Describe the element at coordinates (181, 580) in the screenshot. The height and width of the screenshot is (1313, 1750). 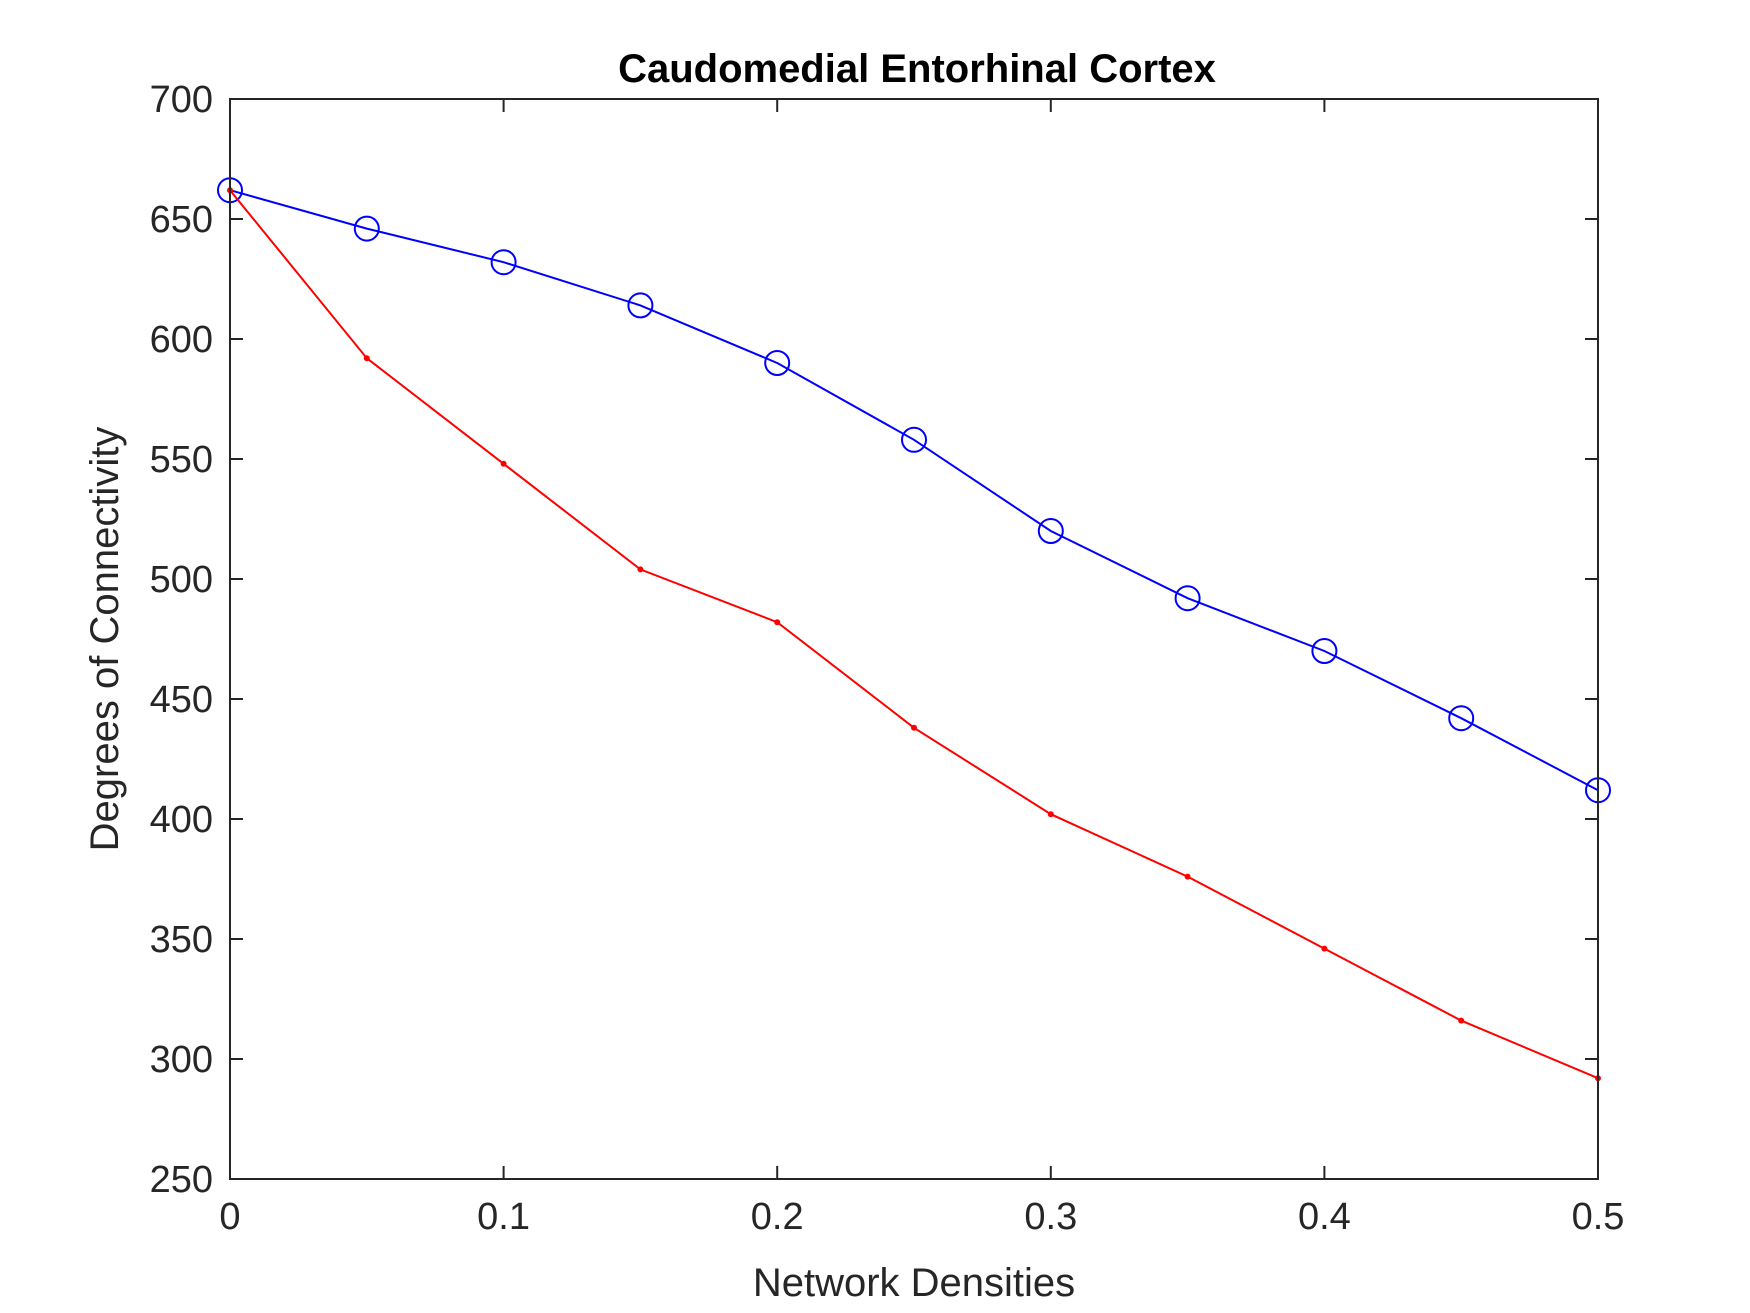
I see `y-tick-label: 500` at that location.